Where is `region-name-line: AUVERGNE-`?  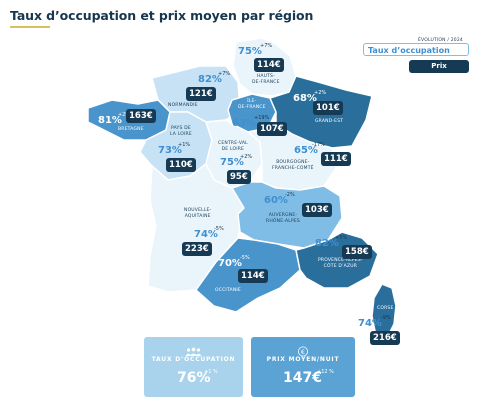 region-name-line: AUVERGNE- is located at coordinates (283, 215).